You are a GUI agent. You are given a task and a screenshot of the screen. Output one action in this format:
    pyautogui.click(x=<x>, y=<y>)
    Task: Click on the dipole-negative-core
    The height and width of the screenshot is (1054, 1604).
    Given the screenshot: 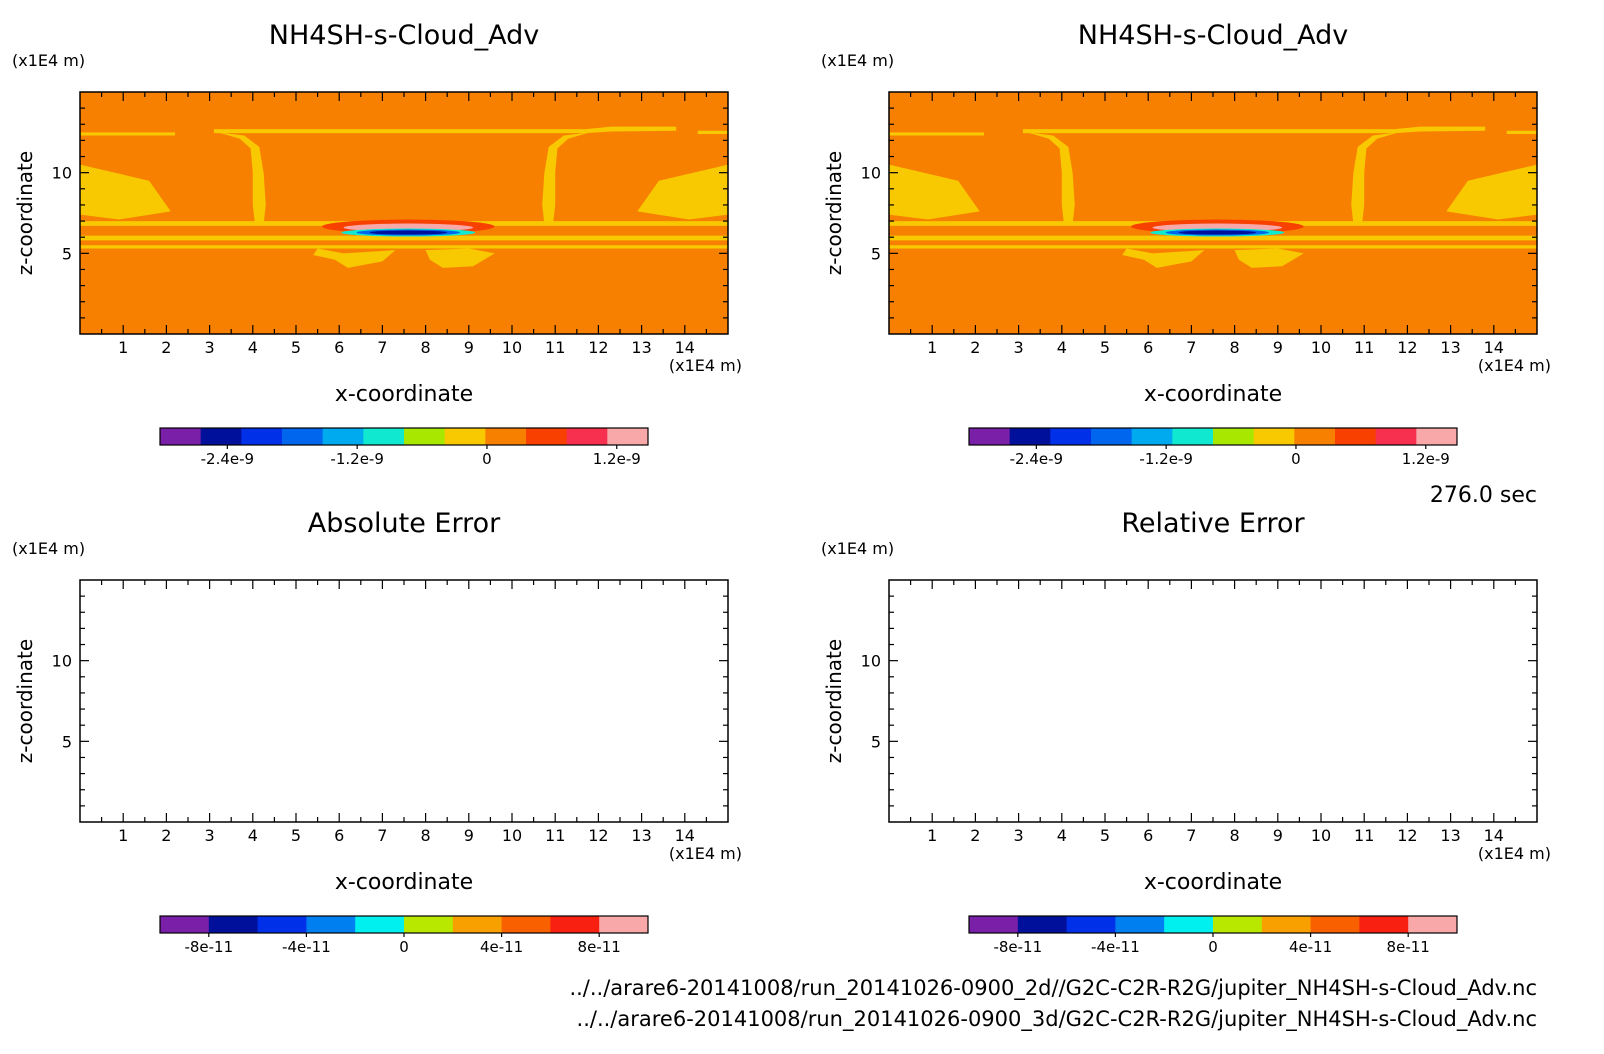 What is the action you would take?
    pyautogui.click(x=1217, y=232)
    